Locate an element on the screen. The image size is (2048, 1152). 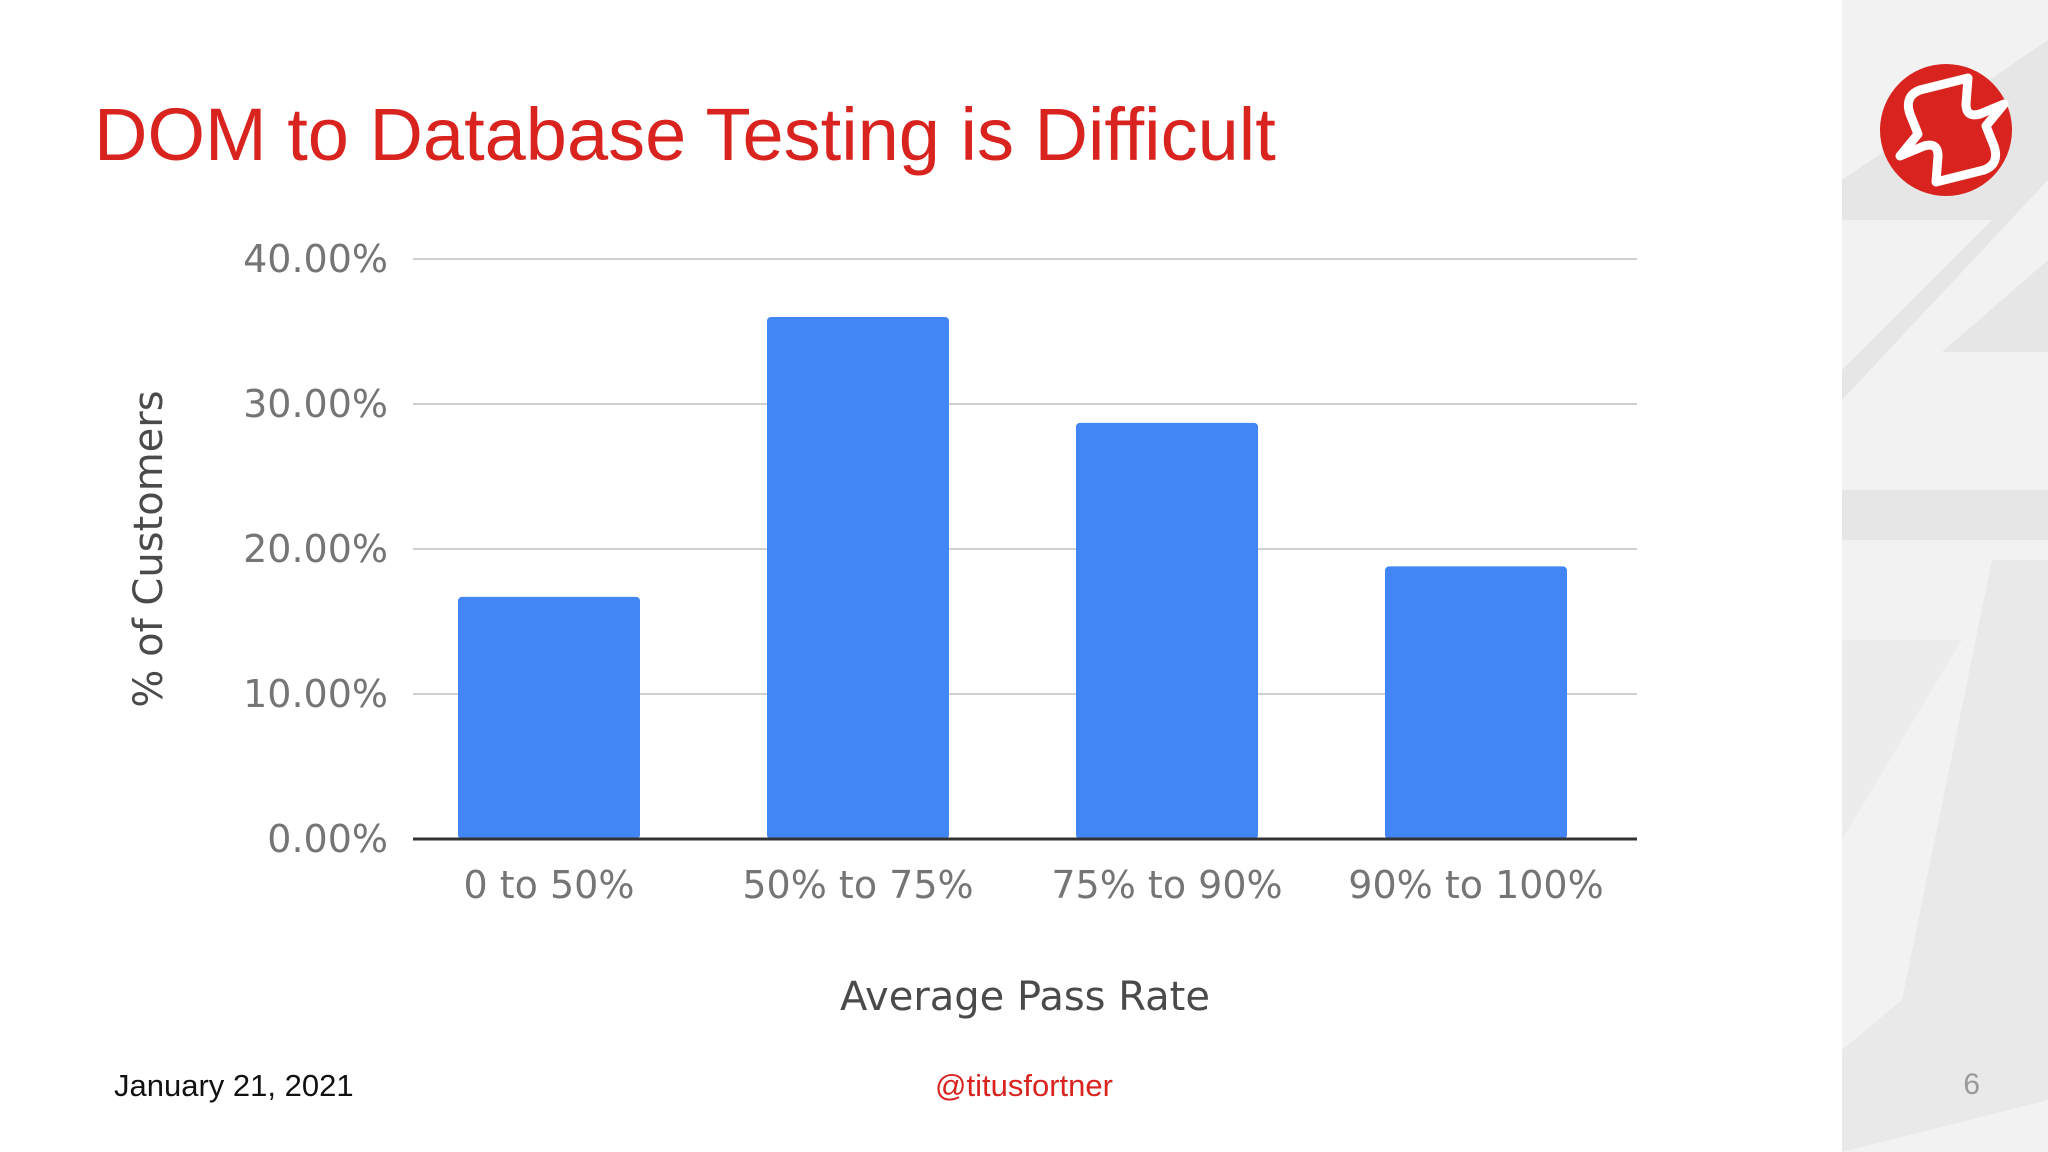
x-tick-label: 50% to 75% is located at coordinates (857, 885).